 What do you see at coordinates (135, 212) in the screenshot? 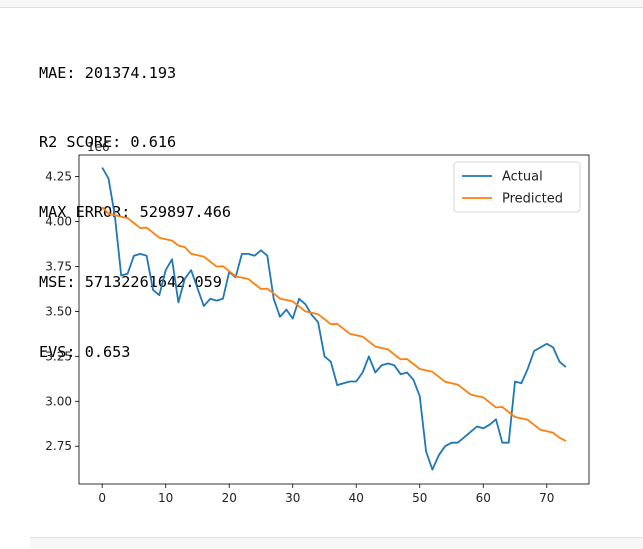
I see `metric-max-error: MAX ERROR: 529897.466` at bounding box center [135, 212].